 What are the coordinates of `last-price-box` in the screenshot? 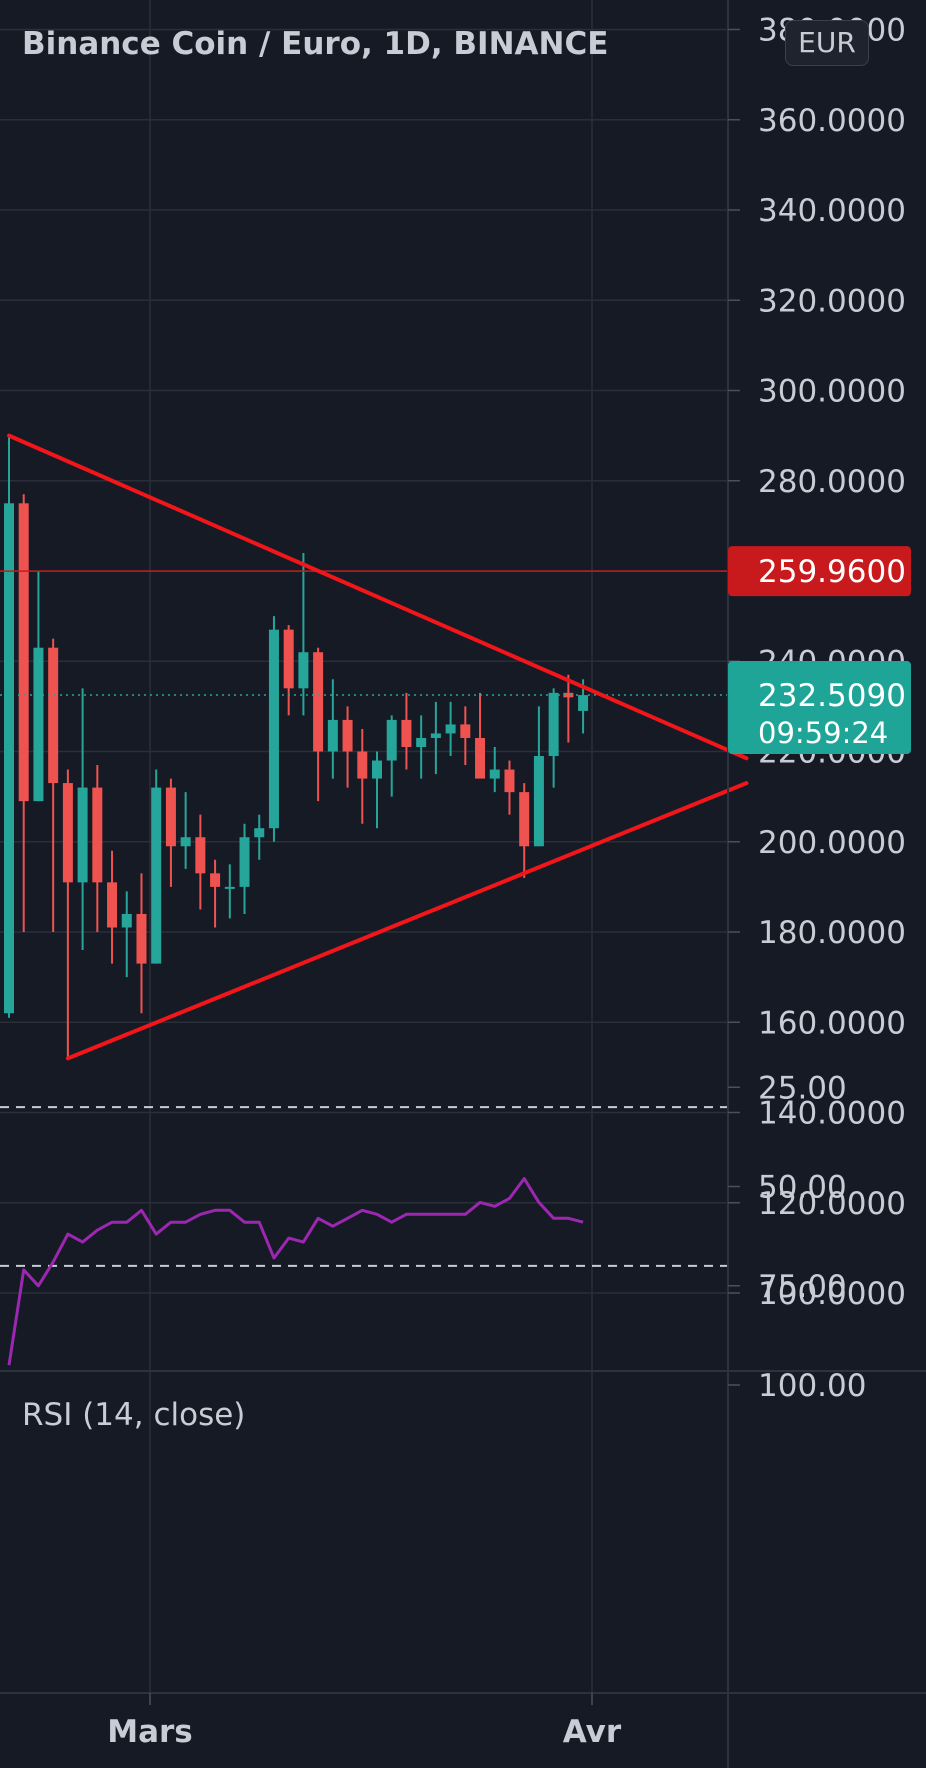 It's located at (819, 708).